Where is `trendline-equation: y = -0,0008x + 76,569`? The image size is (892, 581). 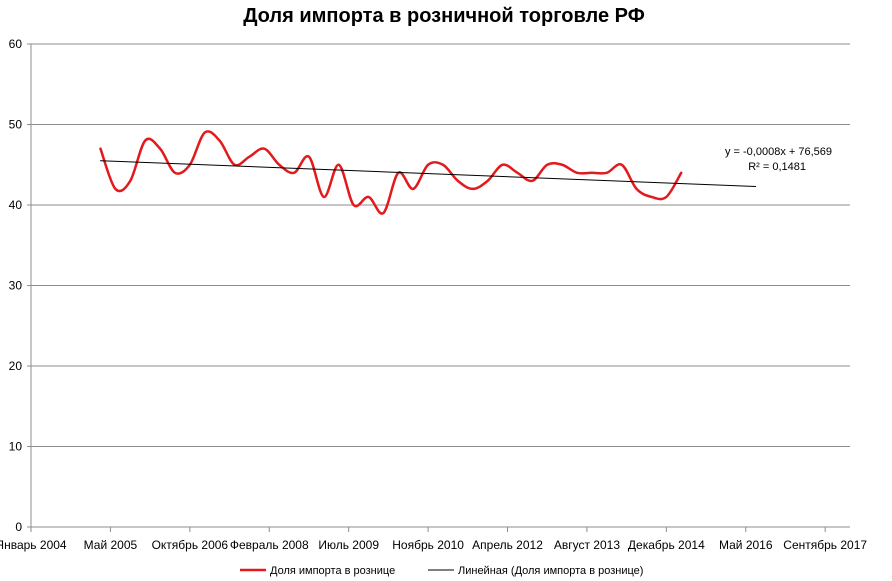 trendline-equation: y = -0,0008x + 76,569 is located at coordinates (778, 152).